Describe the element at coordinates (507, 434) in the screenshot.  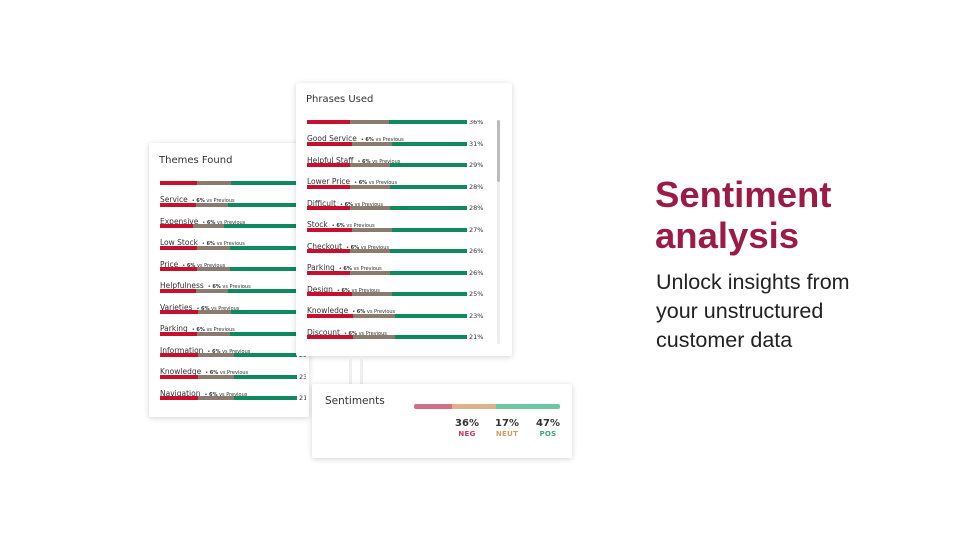
I see `neutral-label: NEUT` at that location.